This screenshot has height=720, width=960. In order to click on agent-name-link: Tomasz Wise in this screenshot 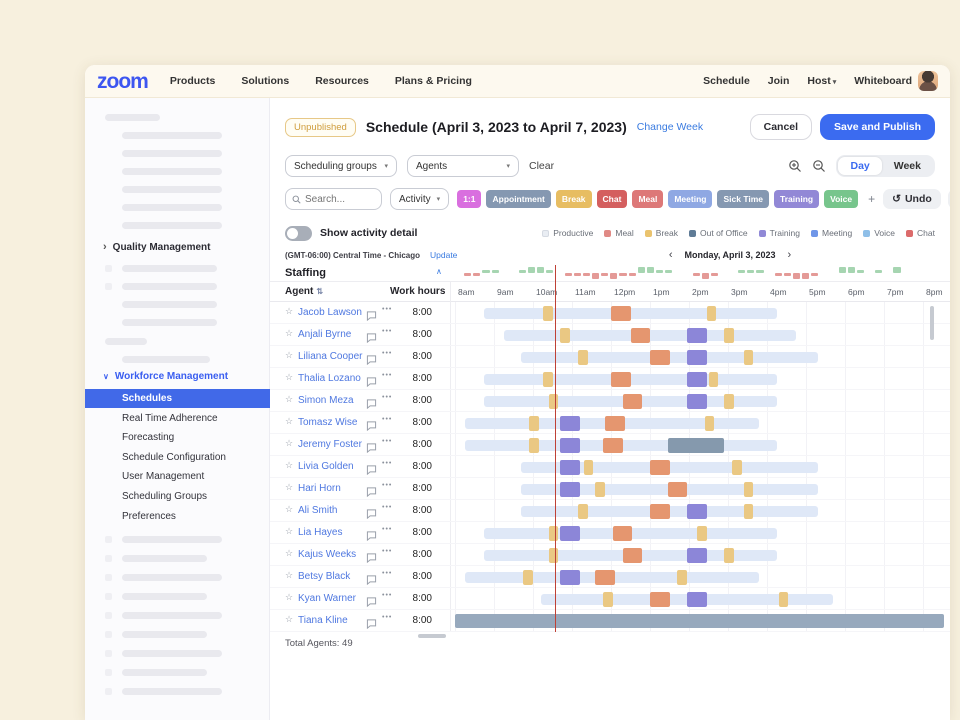, I will do `click(328, 422)`.